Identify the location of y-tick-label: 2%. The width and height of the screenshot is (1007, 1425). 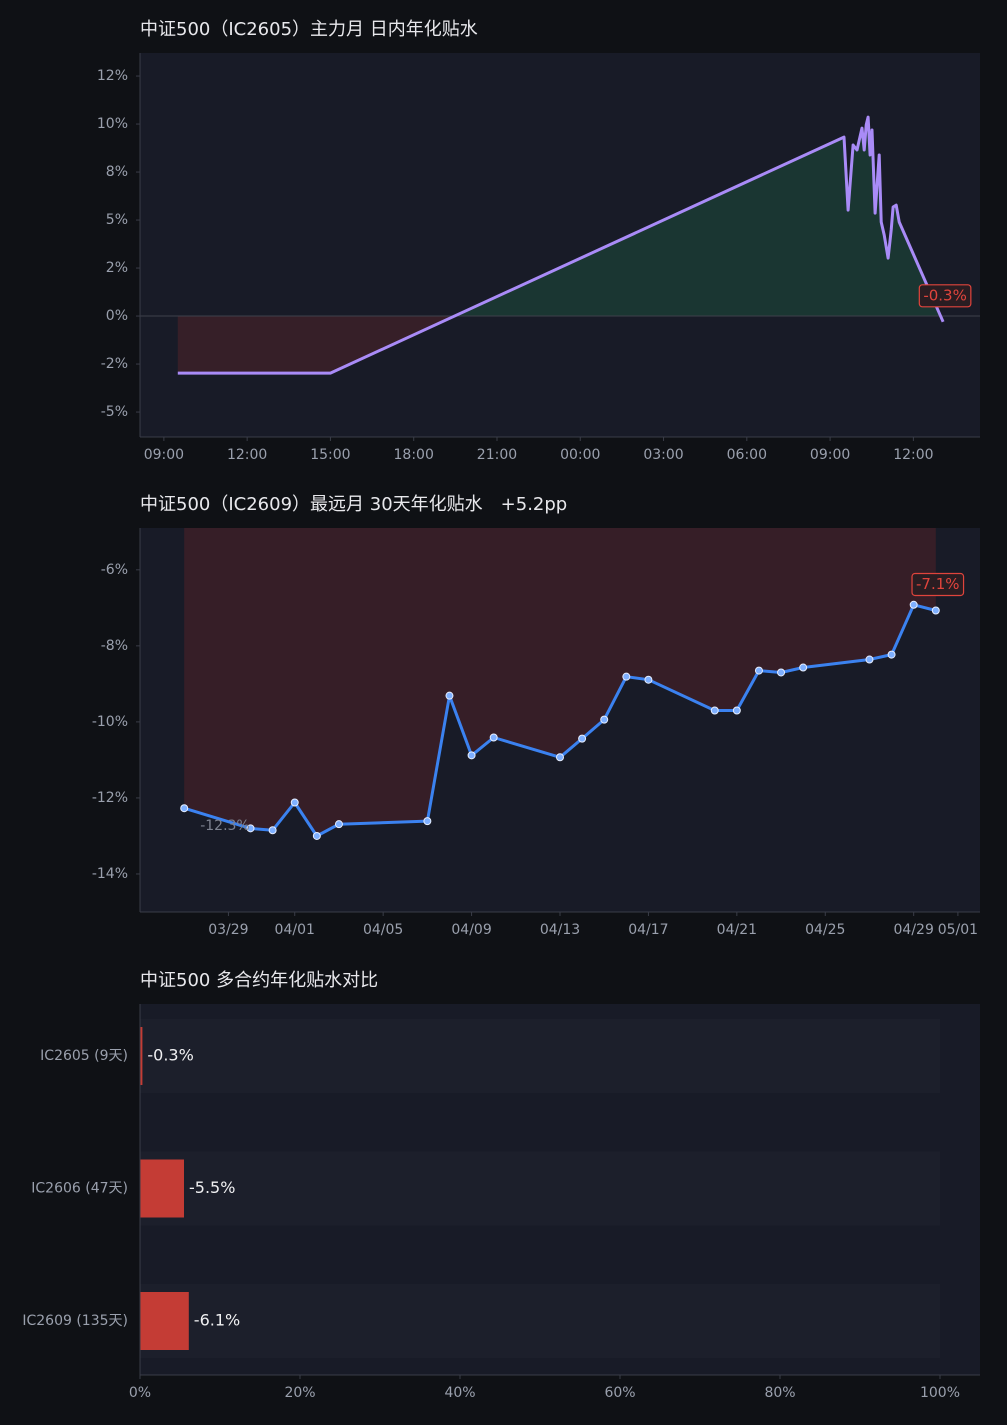
(117, 268).